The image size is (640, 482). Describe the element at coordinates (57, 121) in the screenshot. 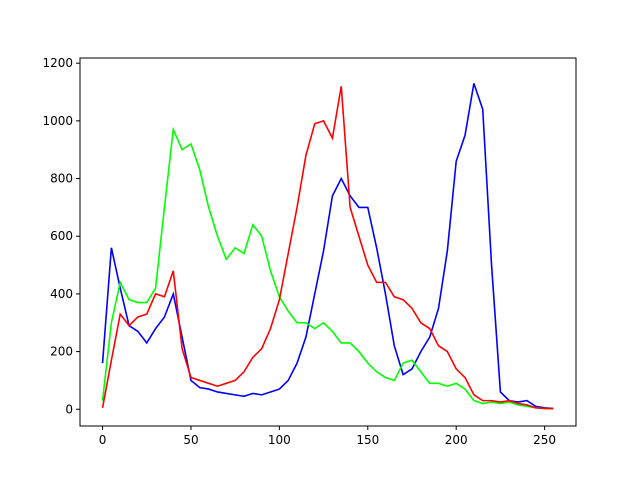

I see `y-tick-label: 1000` at that location.